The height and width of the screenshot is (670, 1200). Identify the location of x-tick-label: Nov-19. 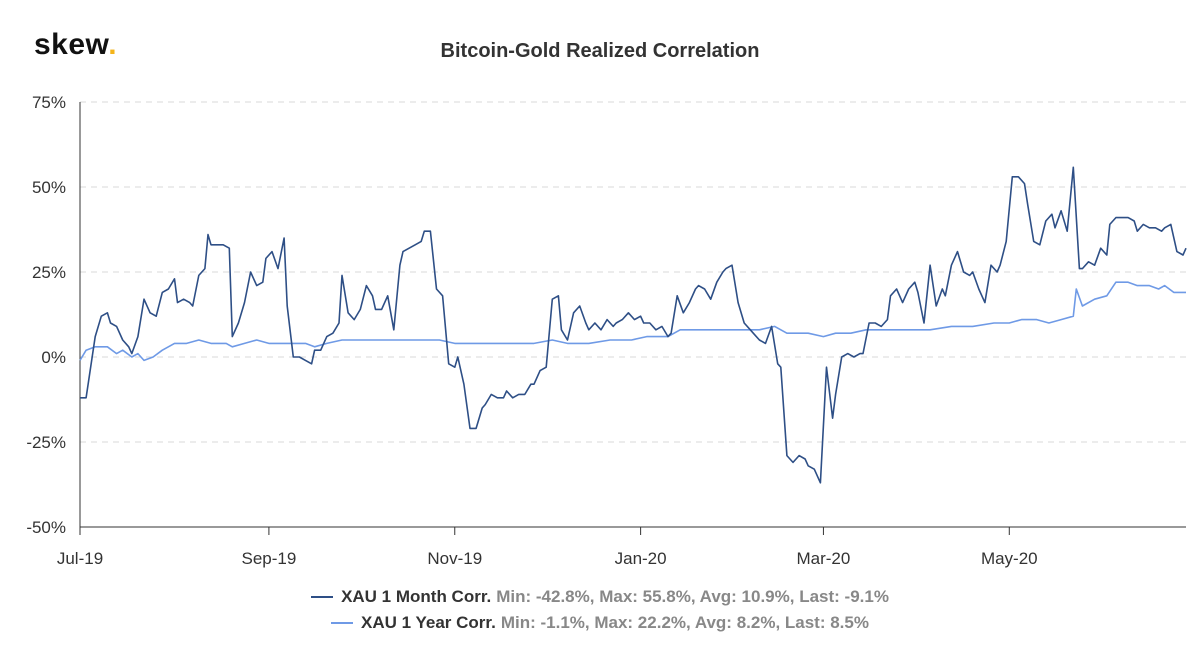
(454, 558).